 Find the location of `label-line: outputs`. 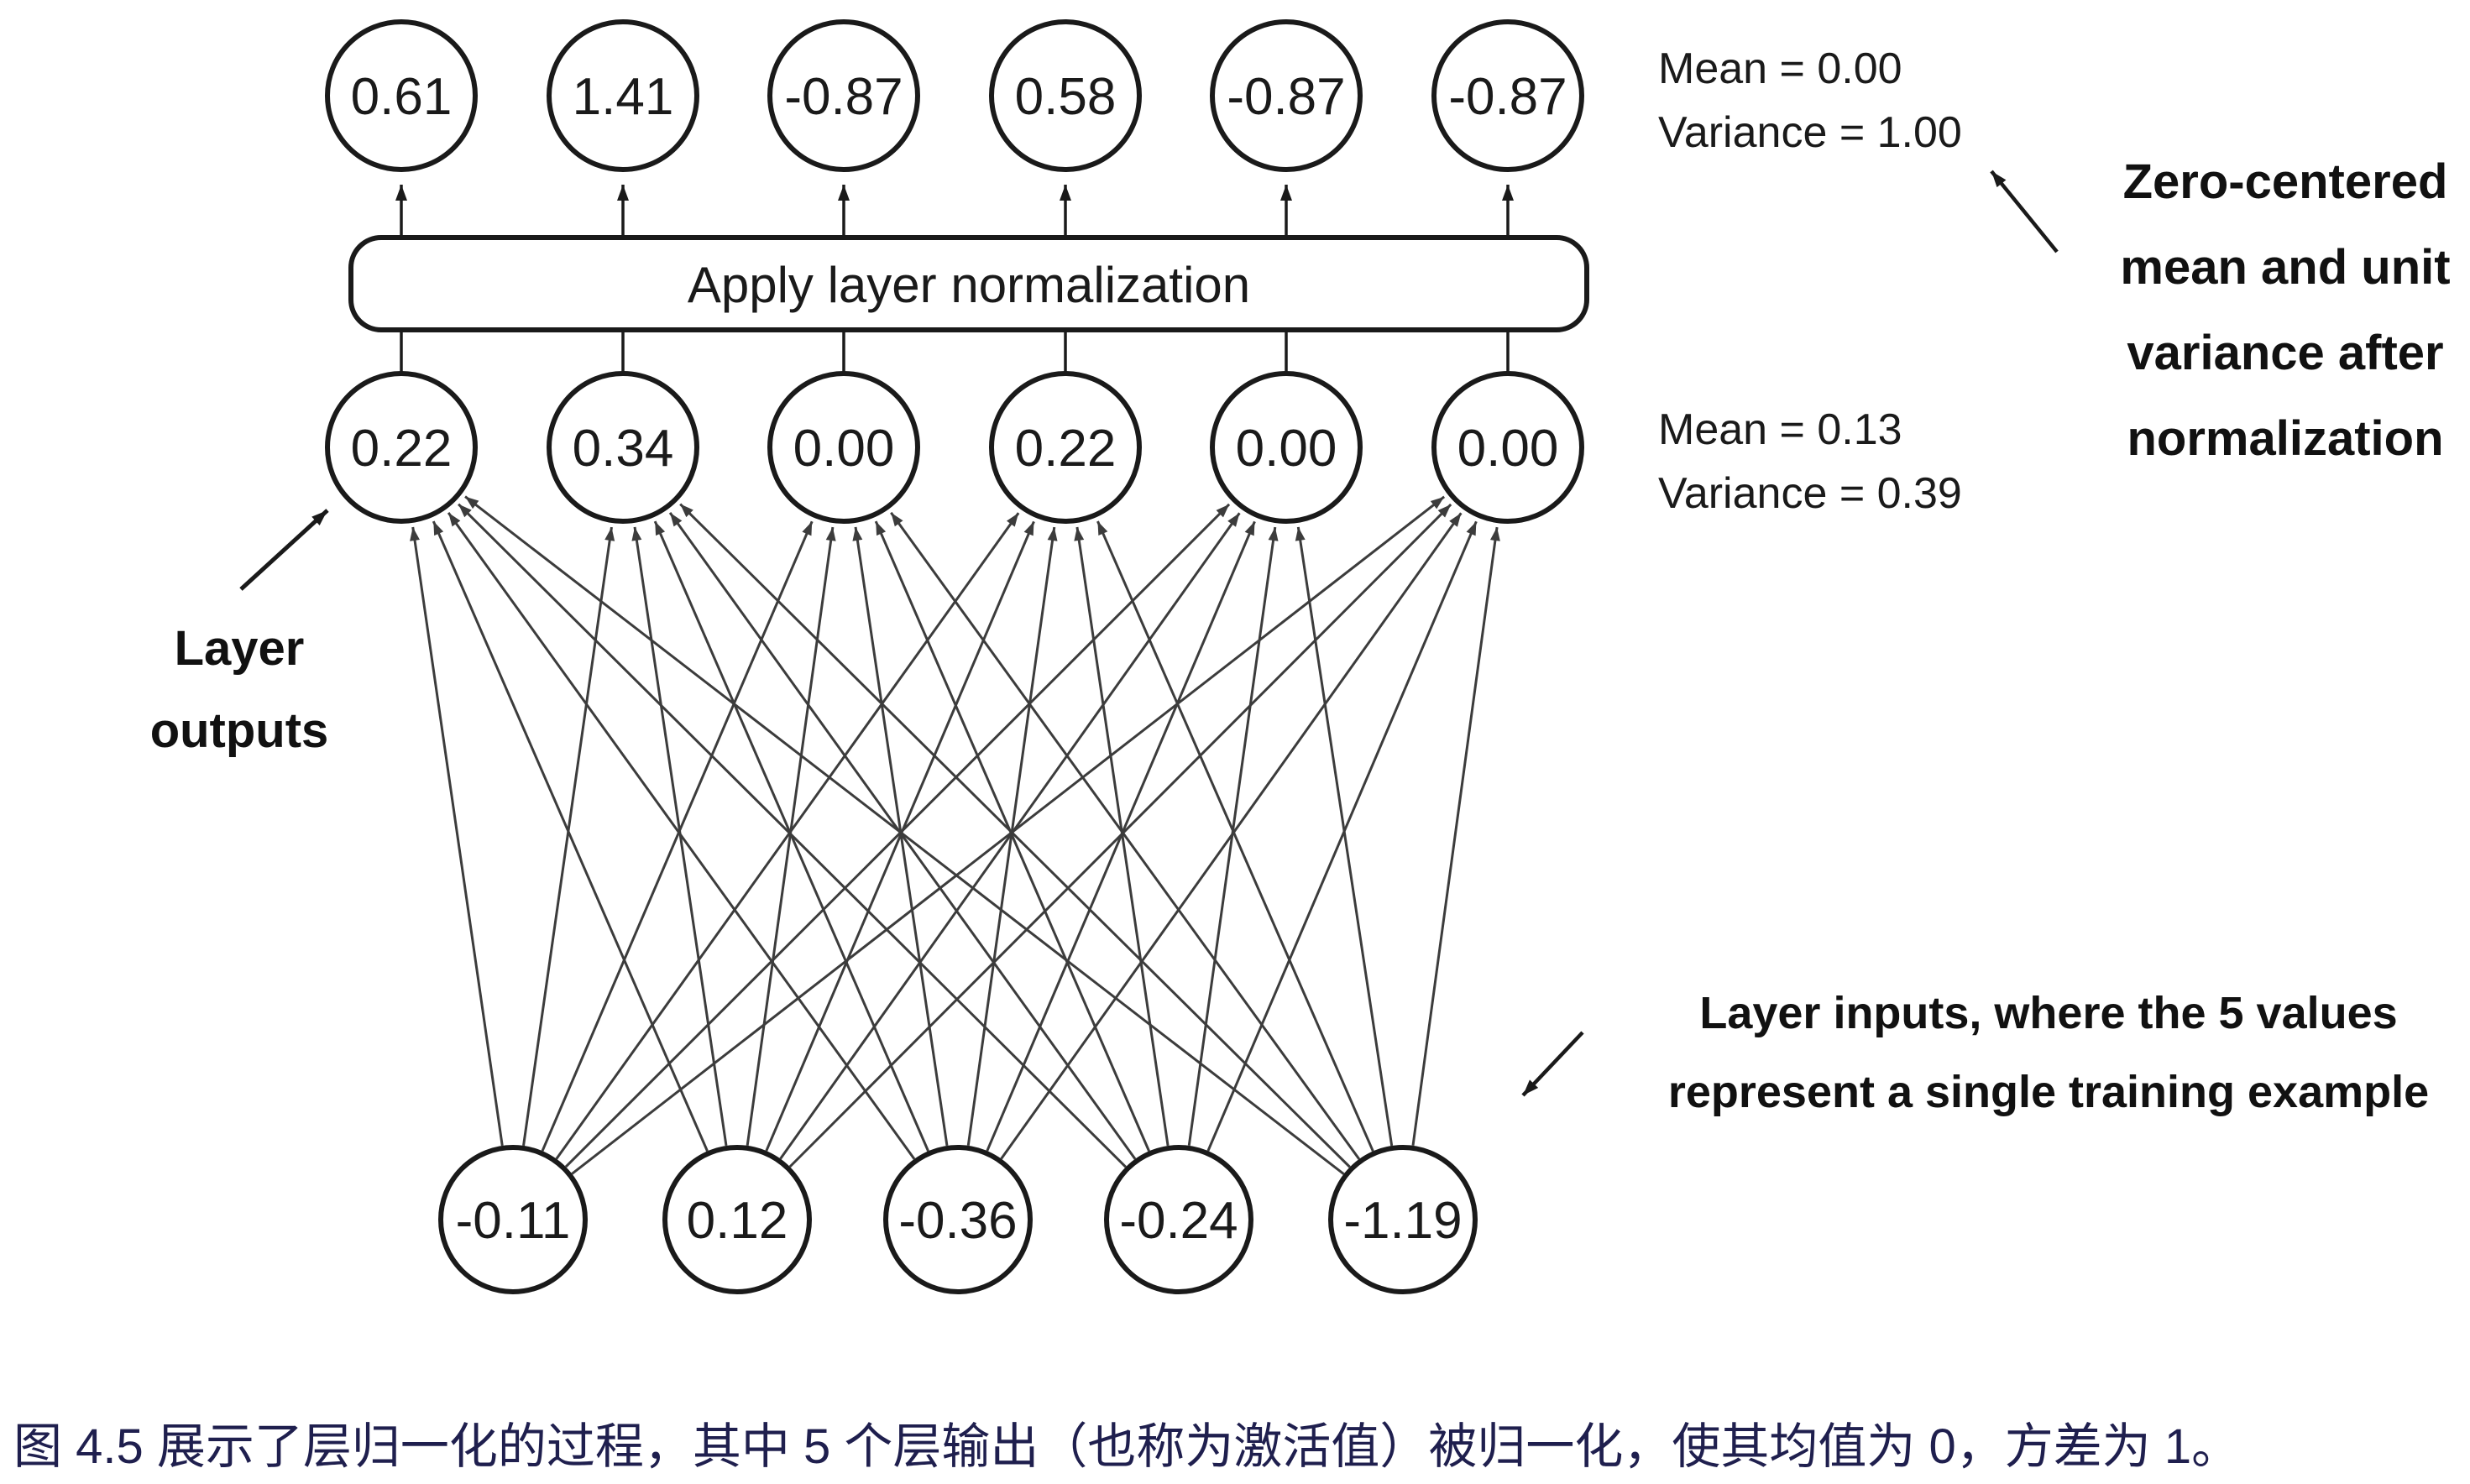

label-line: outputs is located at coordinates (239, 730).